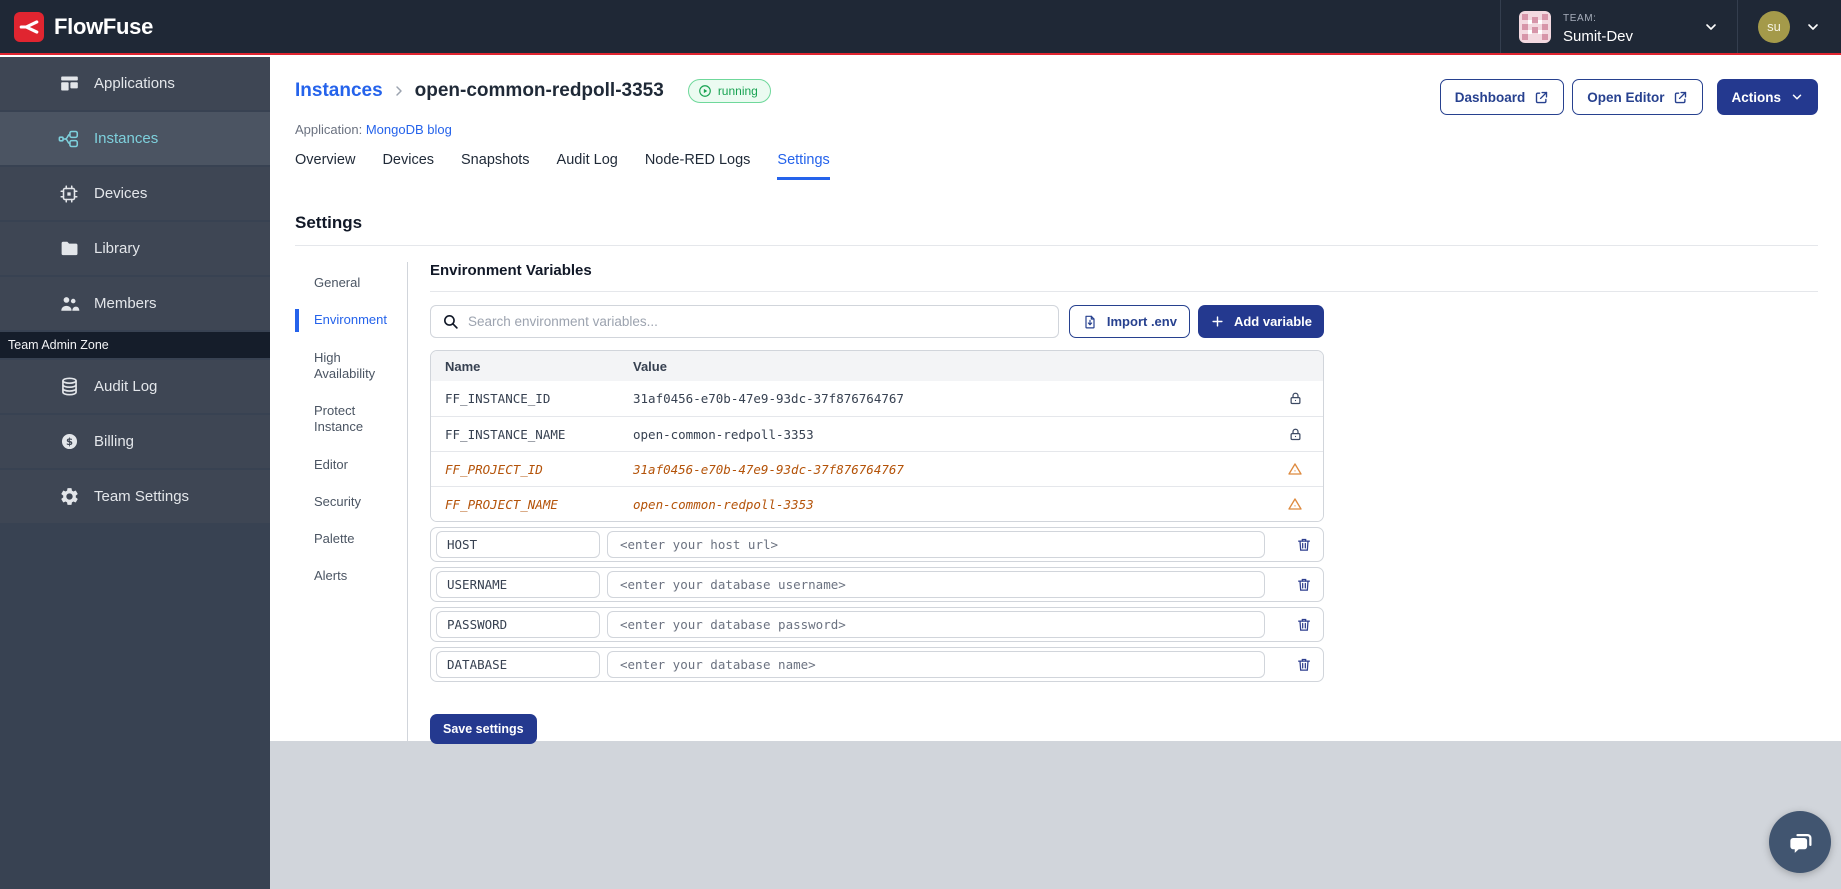 This screenshot has height=889, width=1841. Describe the element at coordinates (1090, 321) in the screenshot. I see `import-file-icon` at that location.